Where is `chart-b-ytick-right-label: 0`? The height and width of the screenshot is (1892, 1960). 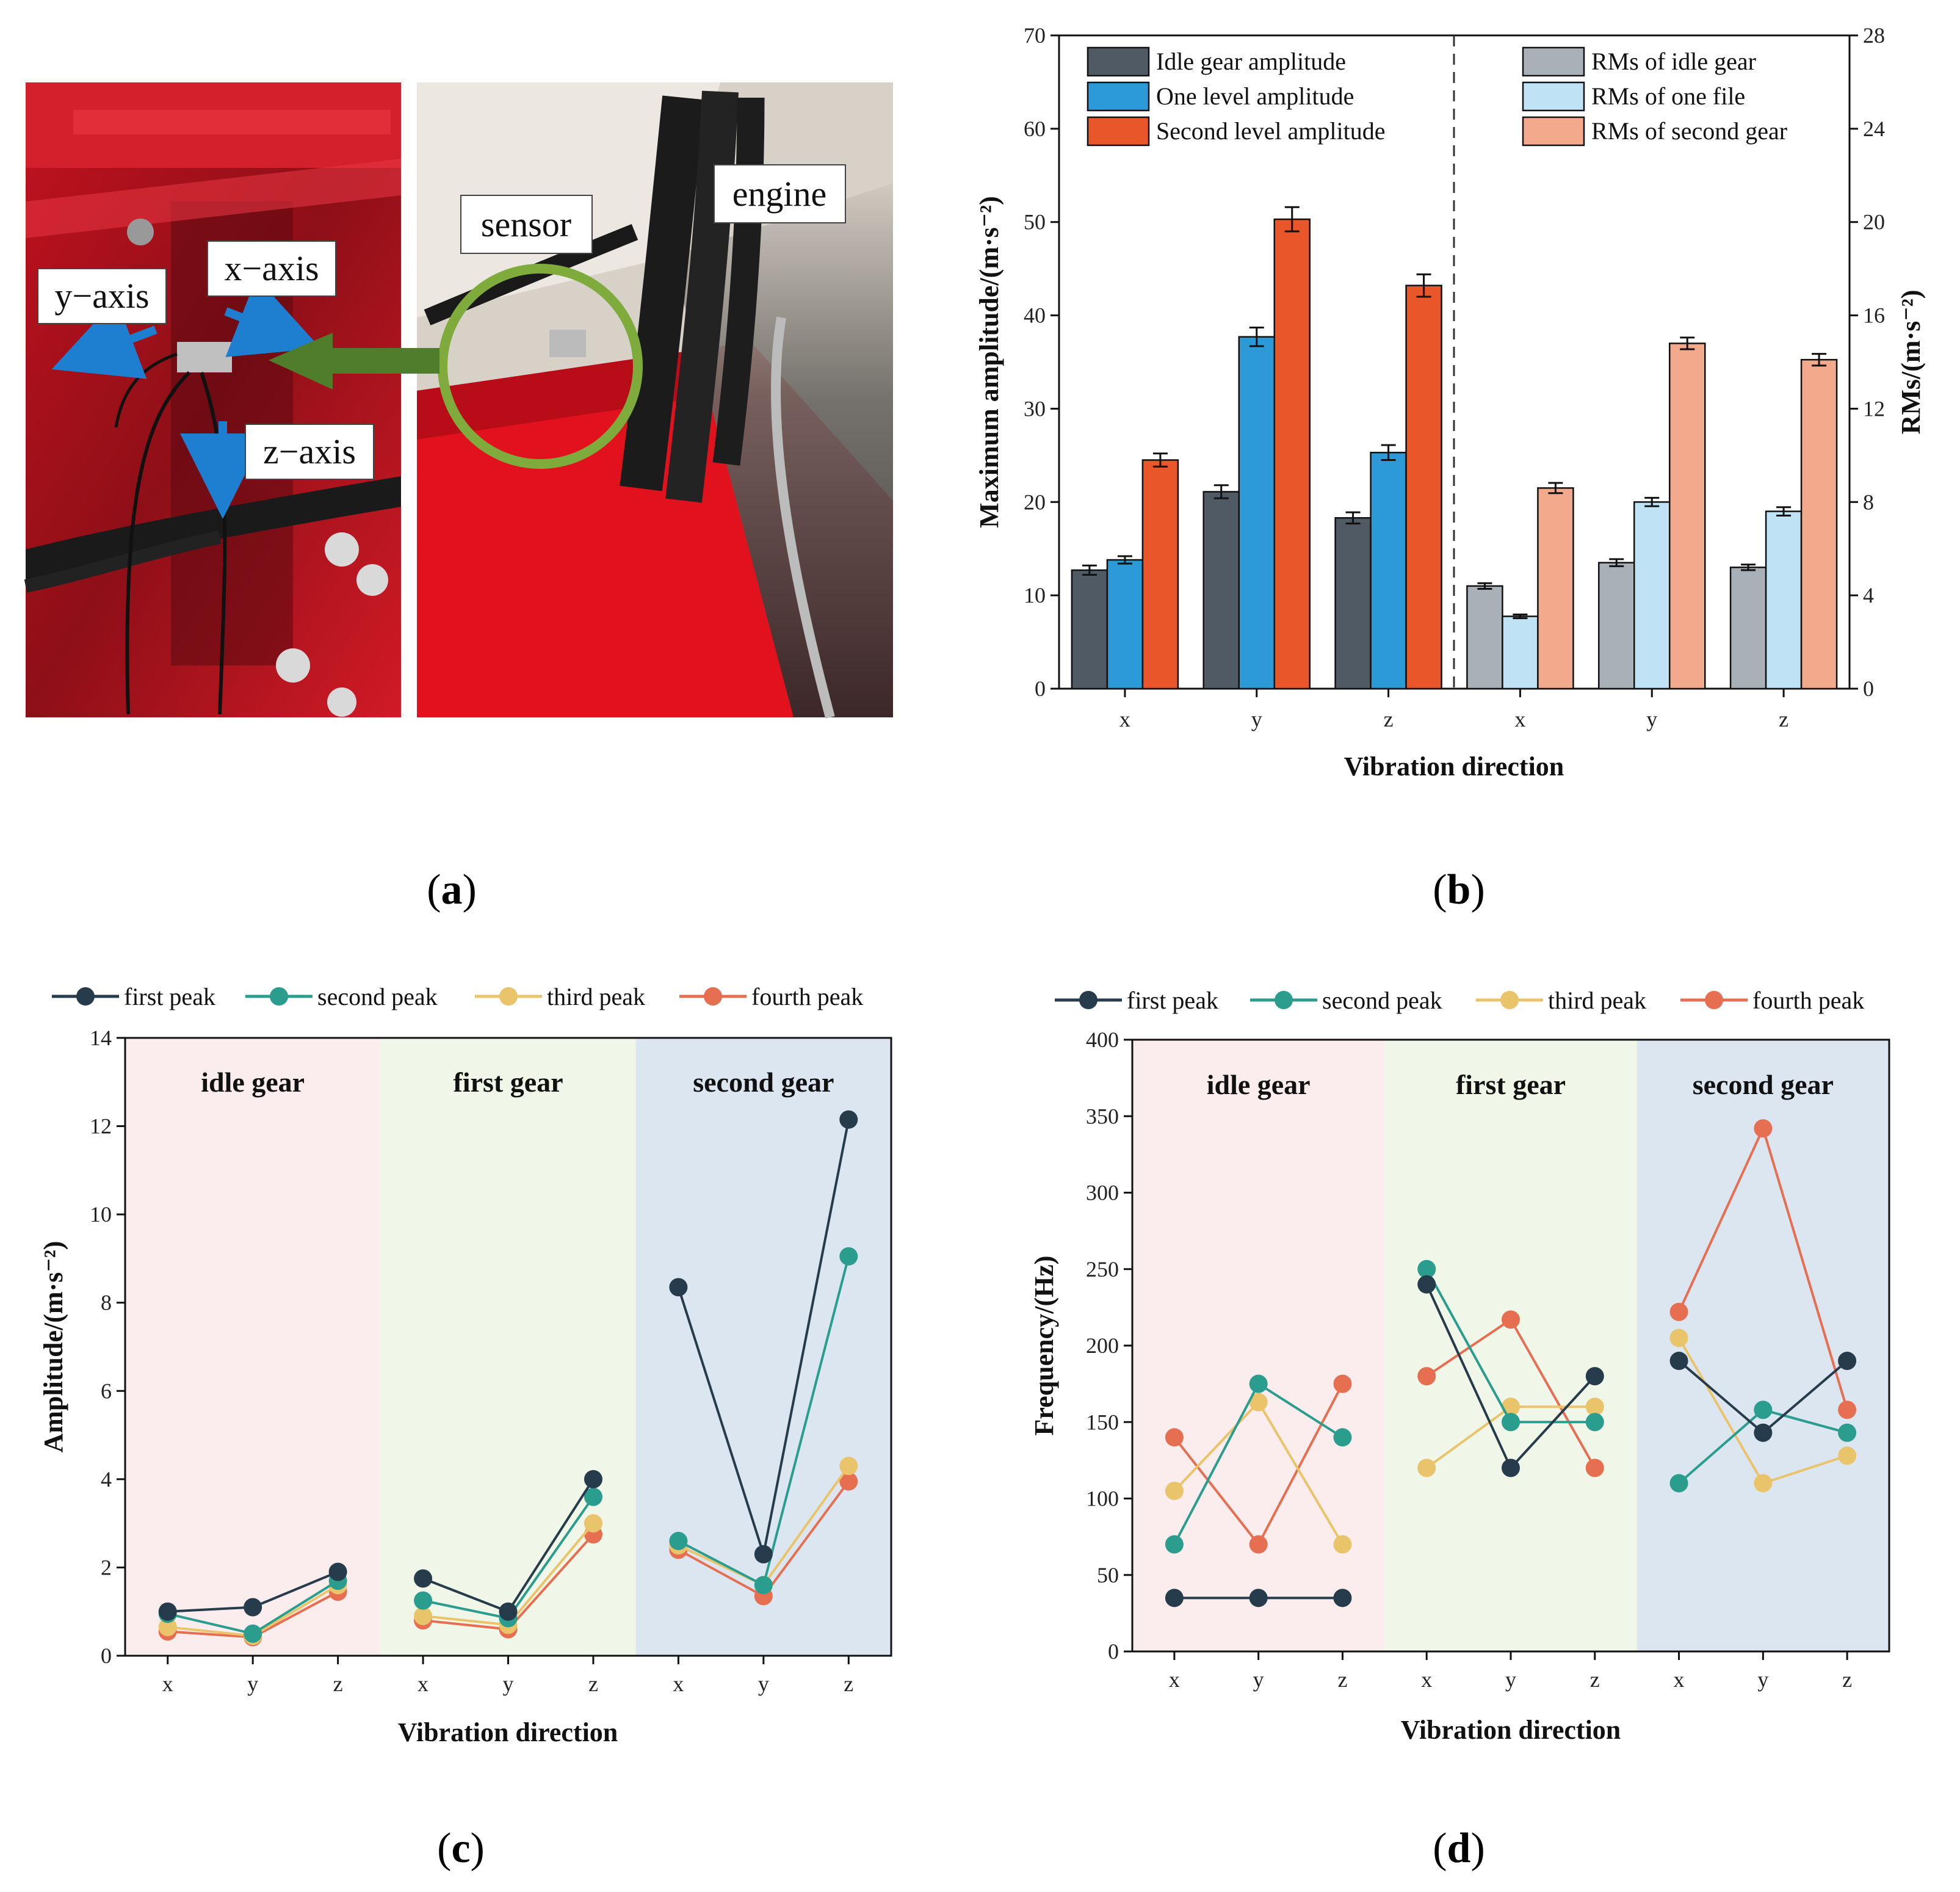 chart-b-ytick-right-label: 0 is located at coordinates (1869, 688).